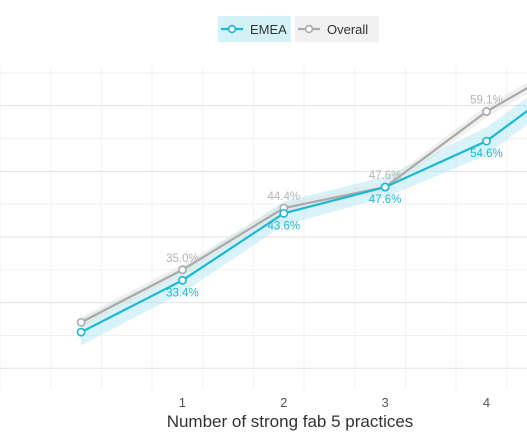 This screenshot has width=527, height=440. I want to click on x-tick-labels: 1 2 3 4, so click(334, 402).